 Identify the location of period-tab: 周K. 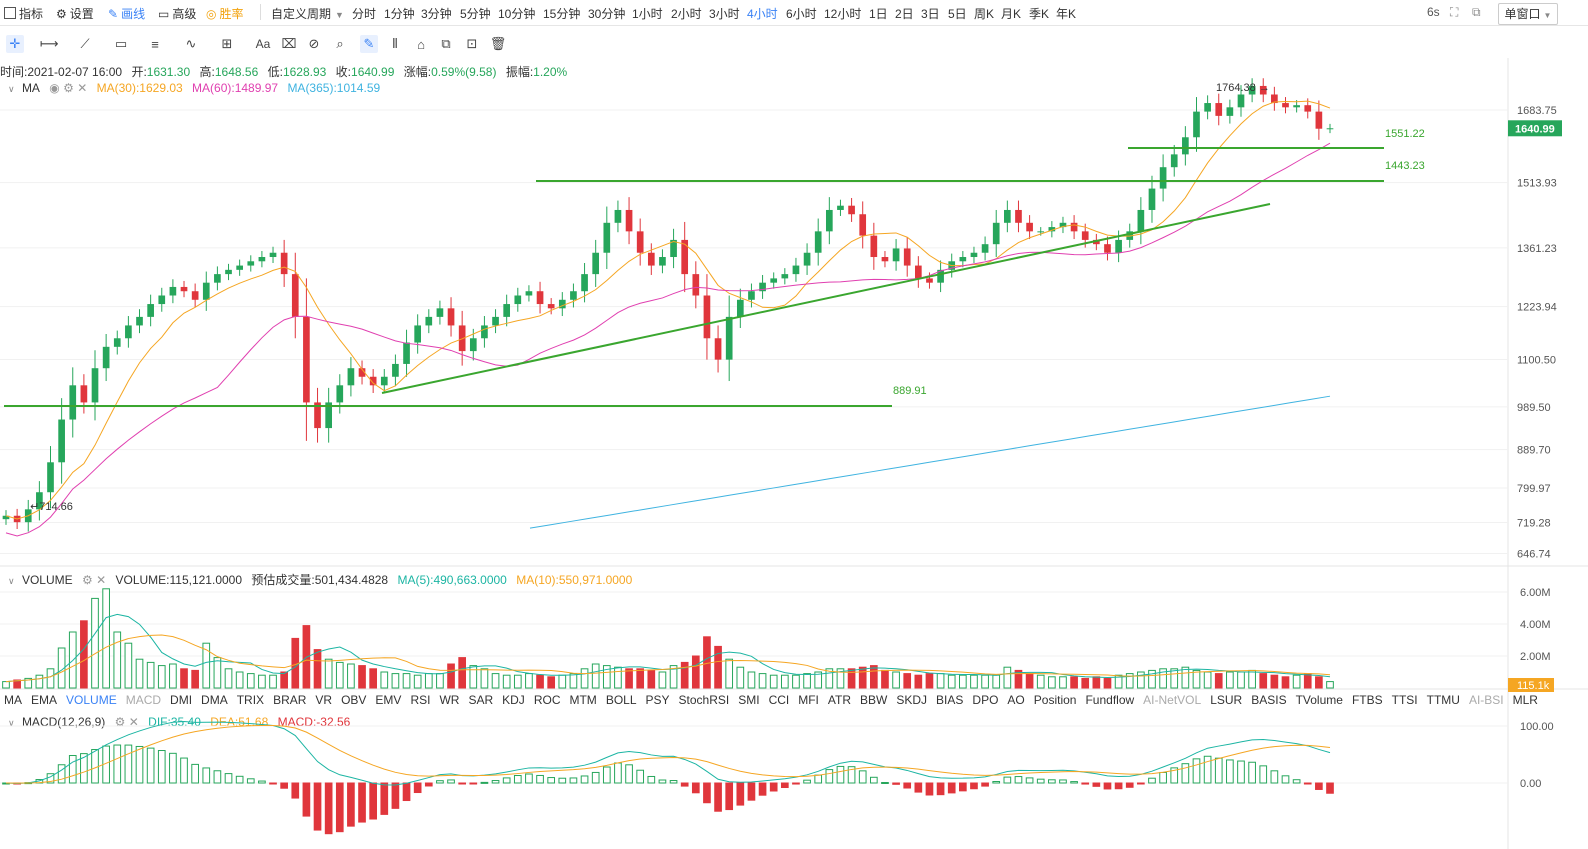
(984, 14).